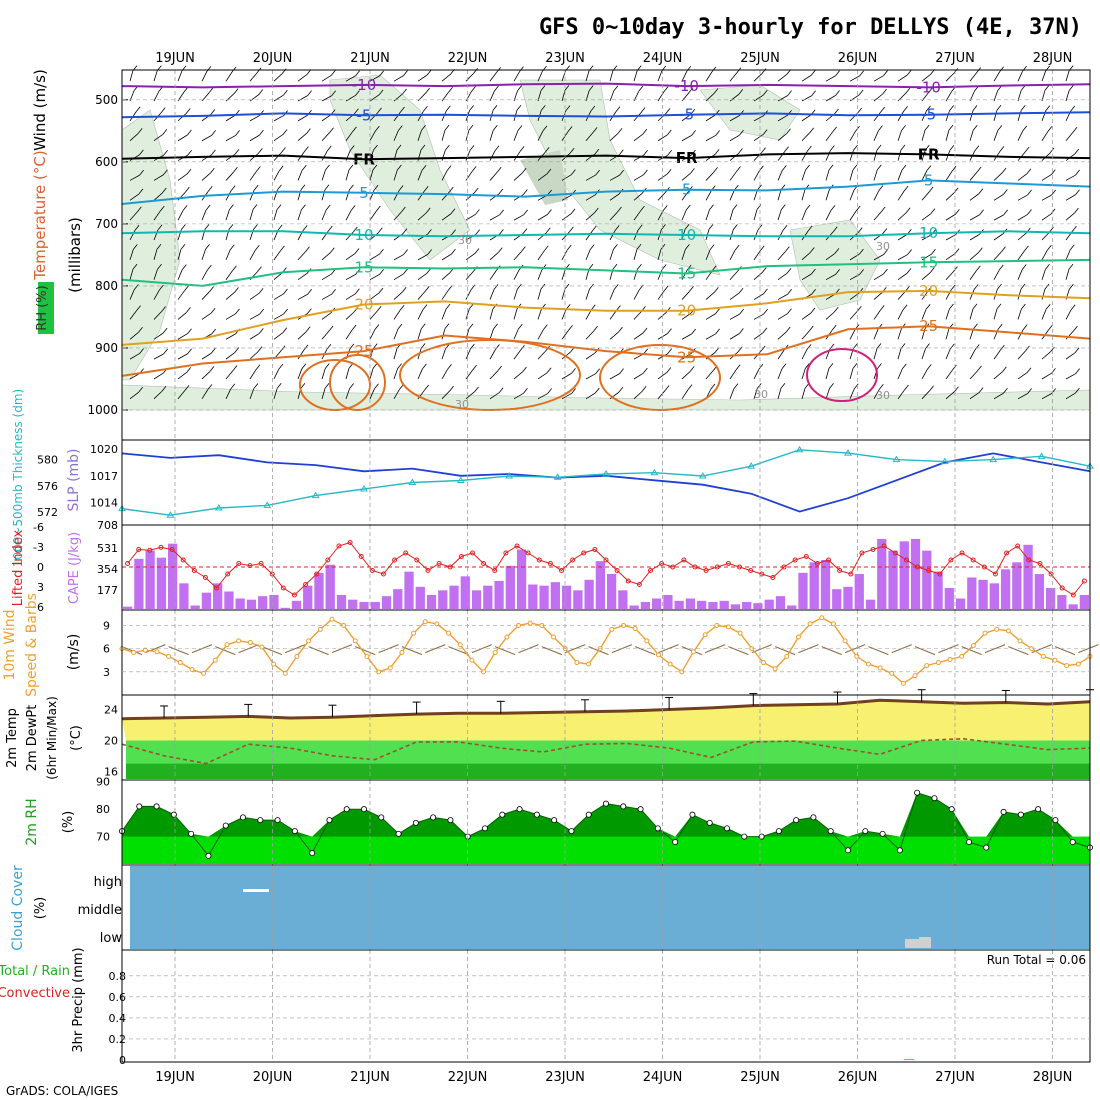  Describe the element at coordinates (928, 291) in the screenshot. I see `contour-label: 20` at that location.